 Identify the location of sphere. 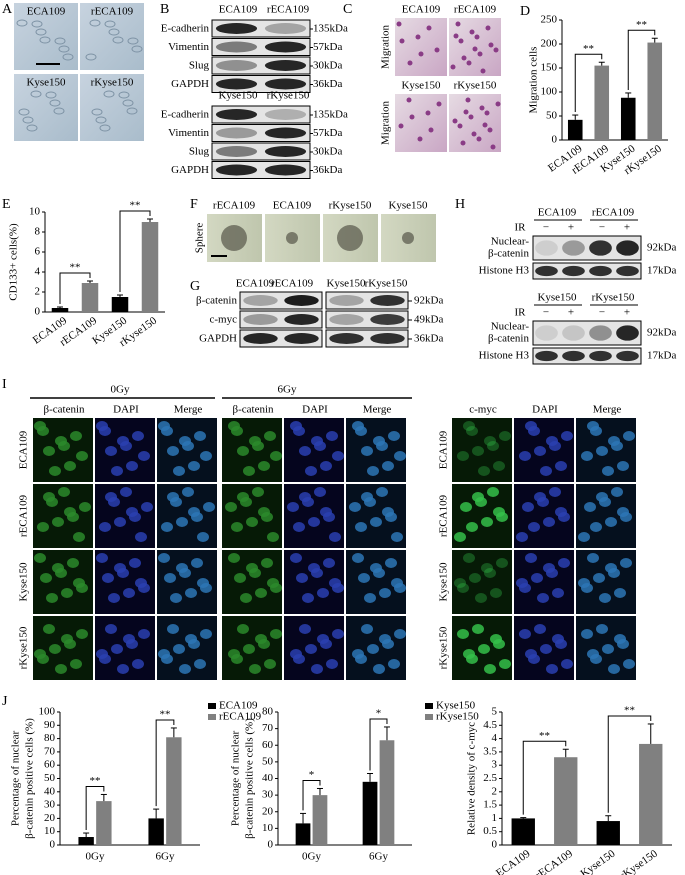
(408, 238).